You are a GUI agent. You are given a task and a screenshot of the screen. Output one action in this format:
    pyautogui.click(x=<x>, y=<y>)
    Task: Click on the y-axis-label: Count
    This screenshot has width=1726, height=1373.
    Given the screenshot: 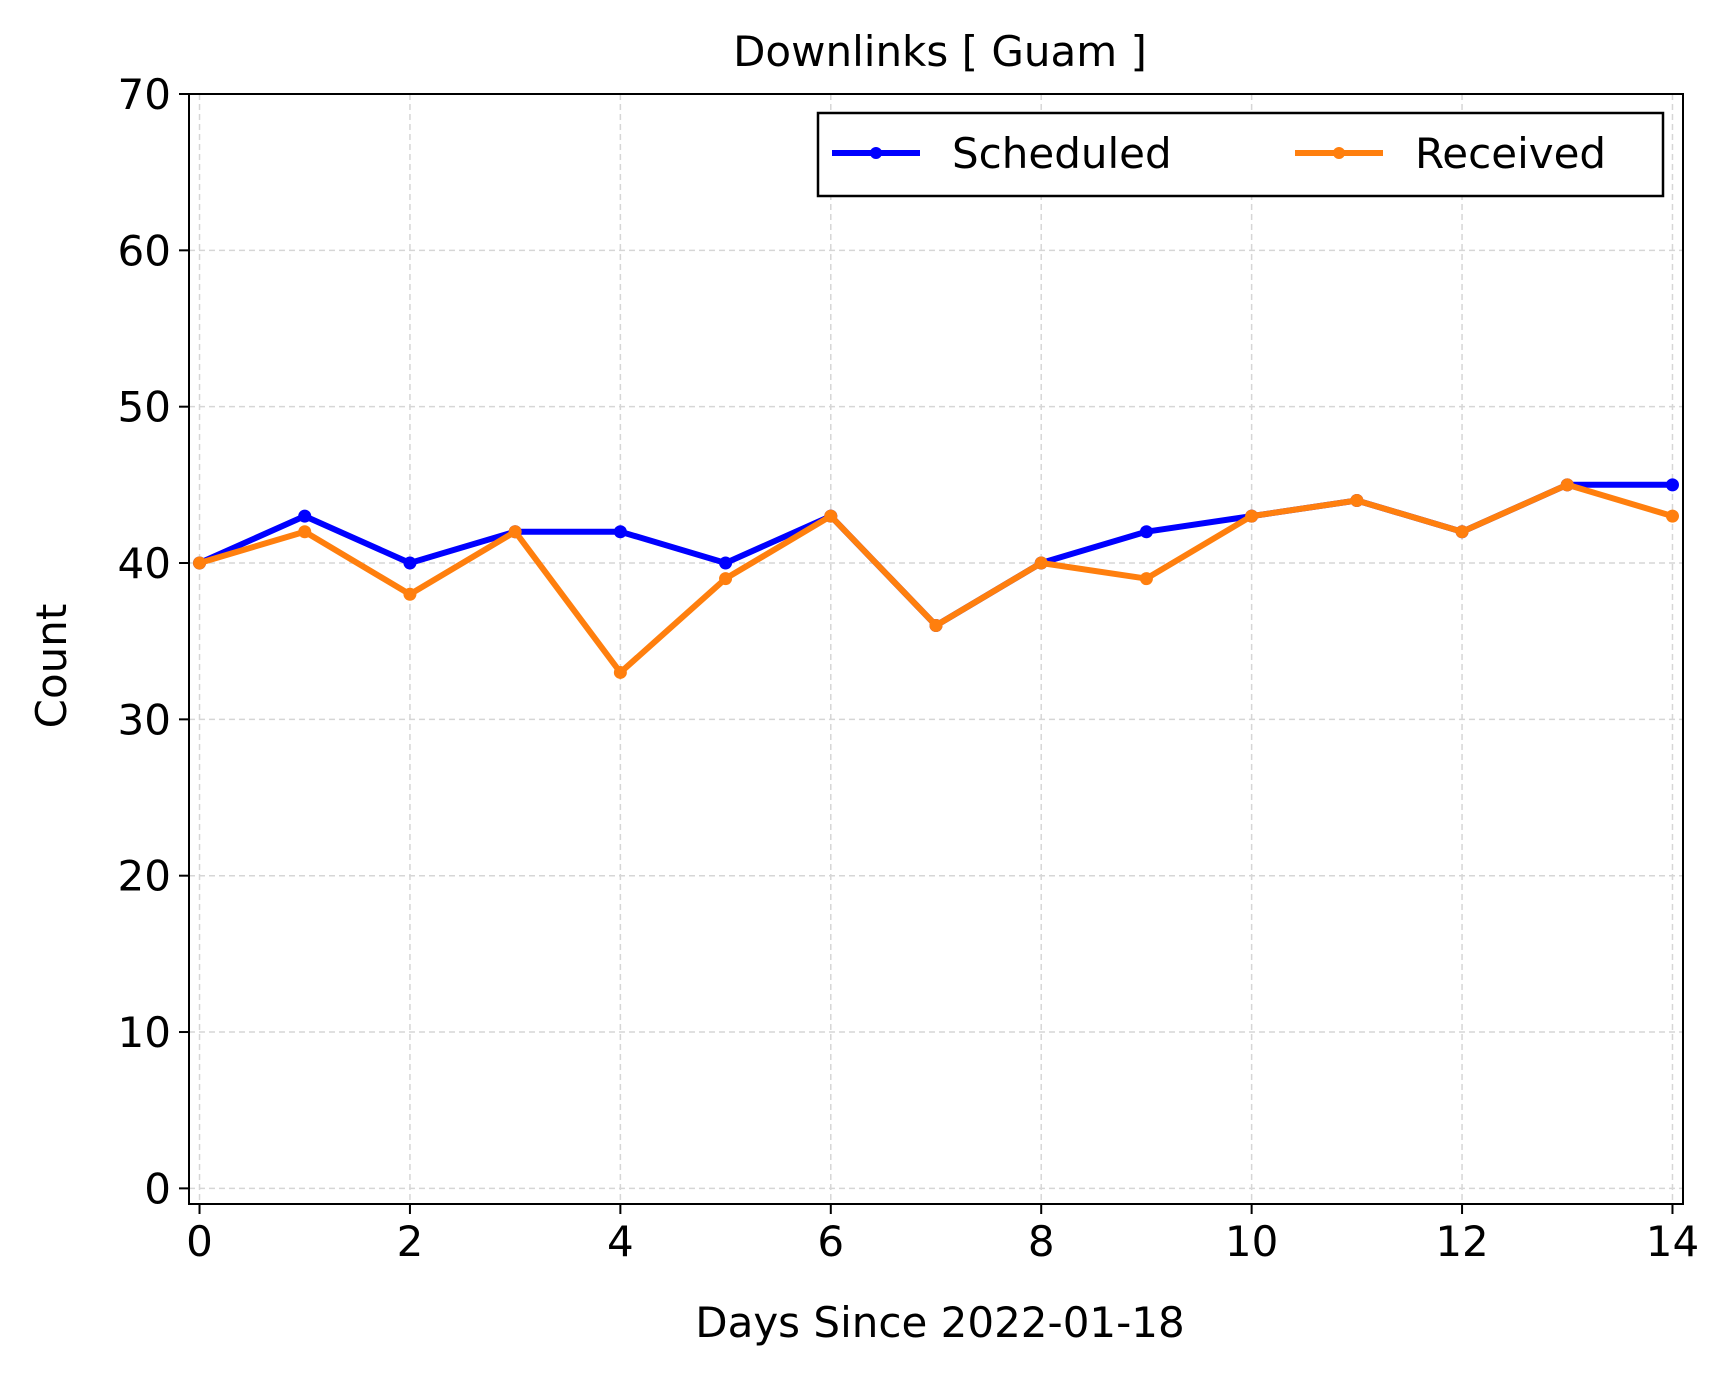 What is the action you would take?
    pyautogui.click(x=51, y=666)
    